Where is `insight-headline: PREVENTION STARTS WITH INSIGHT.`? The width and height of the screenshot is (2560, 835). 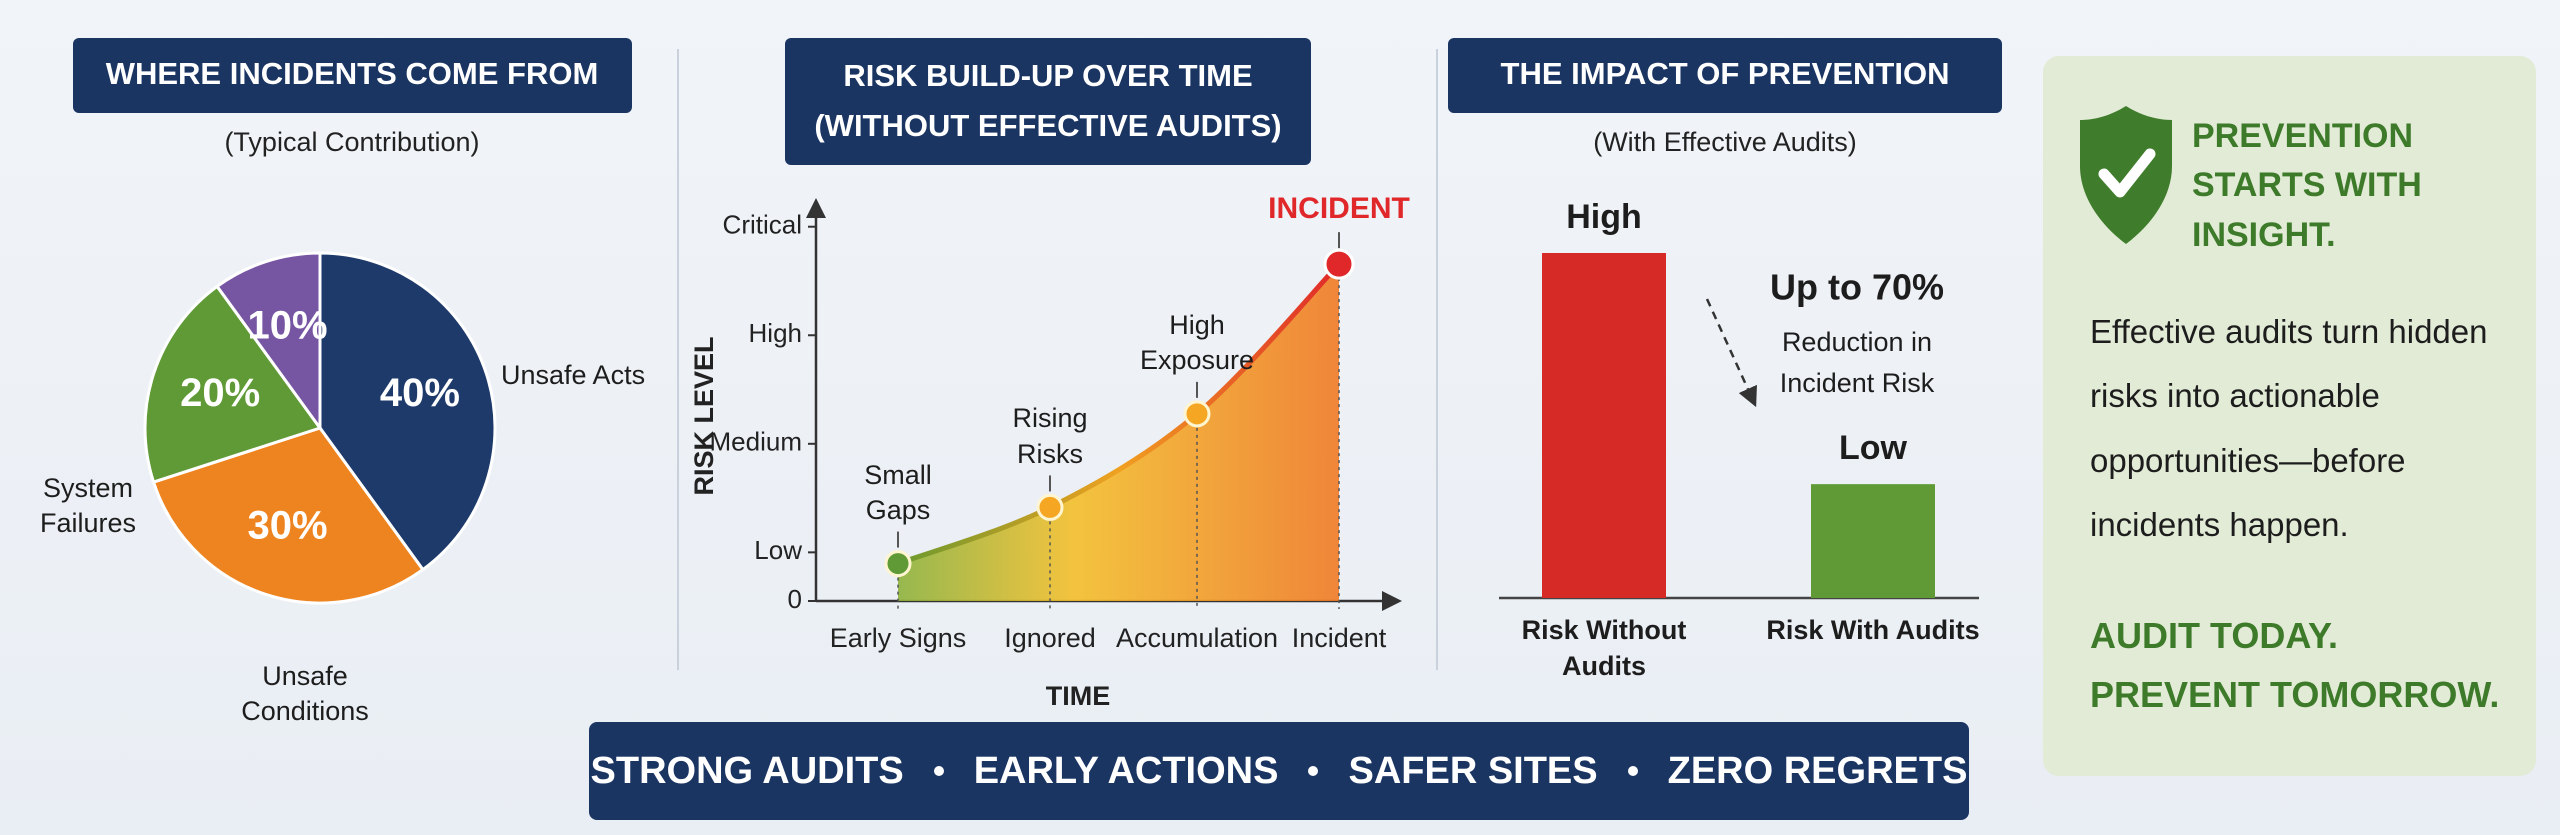
insight-headline: PREVENTION STARTS WITH INSIGHT. is located at coordinates (2307, 185).